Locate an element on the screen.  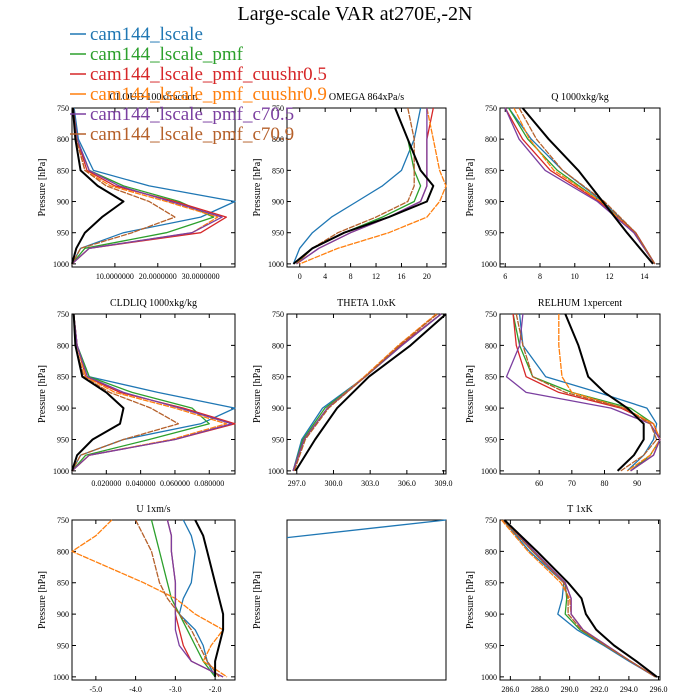
x-tick-label: 8 is located at coordinates (540, 276).